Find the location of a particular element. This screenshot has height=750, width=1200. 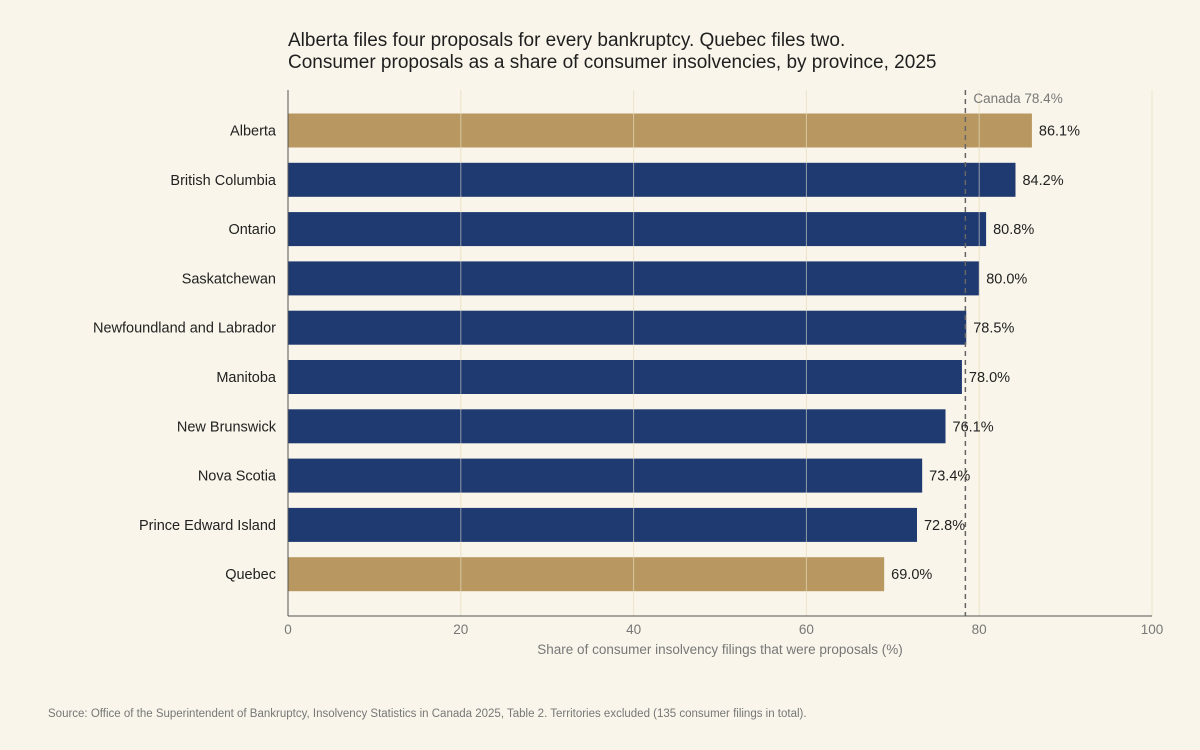

x-tick-label: 0 is located at coordinates (288, 629).